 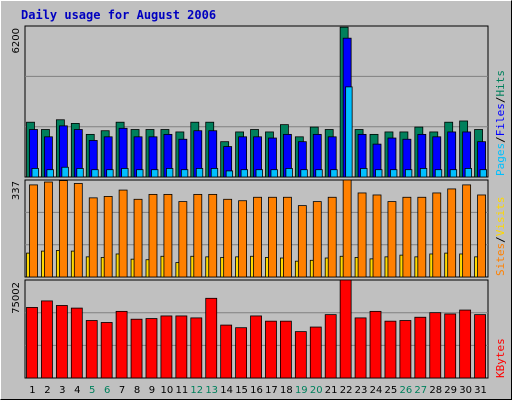 What do you see at coordinates (92, 390) in the screenshot?
I see `x-tick-label: 5` at bounding box center [92, 390].